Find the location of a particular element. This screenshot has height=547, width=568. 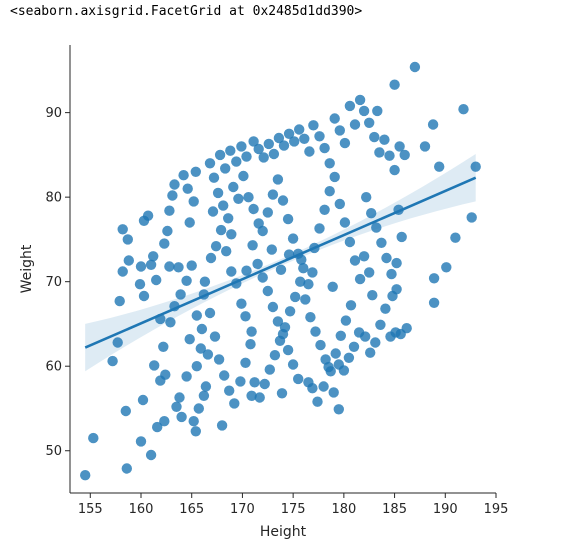

y-axis-label: Weight is located at coordinates (27, 268).